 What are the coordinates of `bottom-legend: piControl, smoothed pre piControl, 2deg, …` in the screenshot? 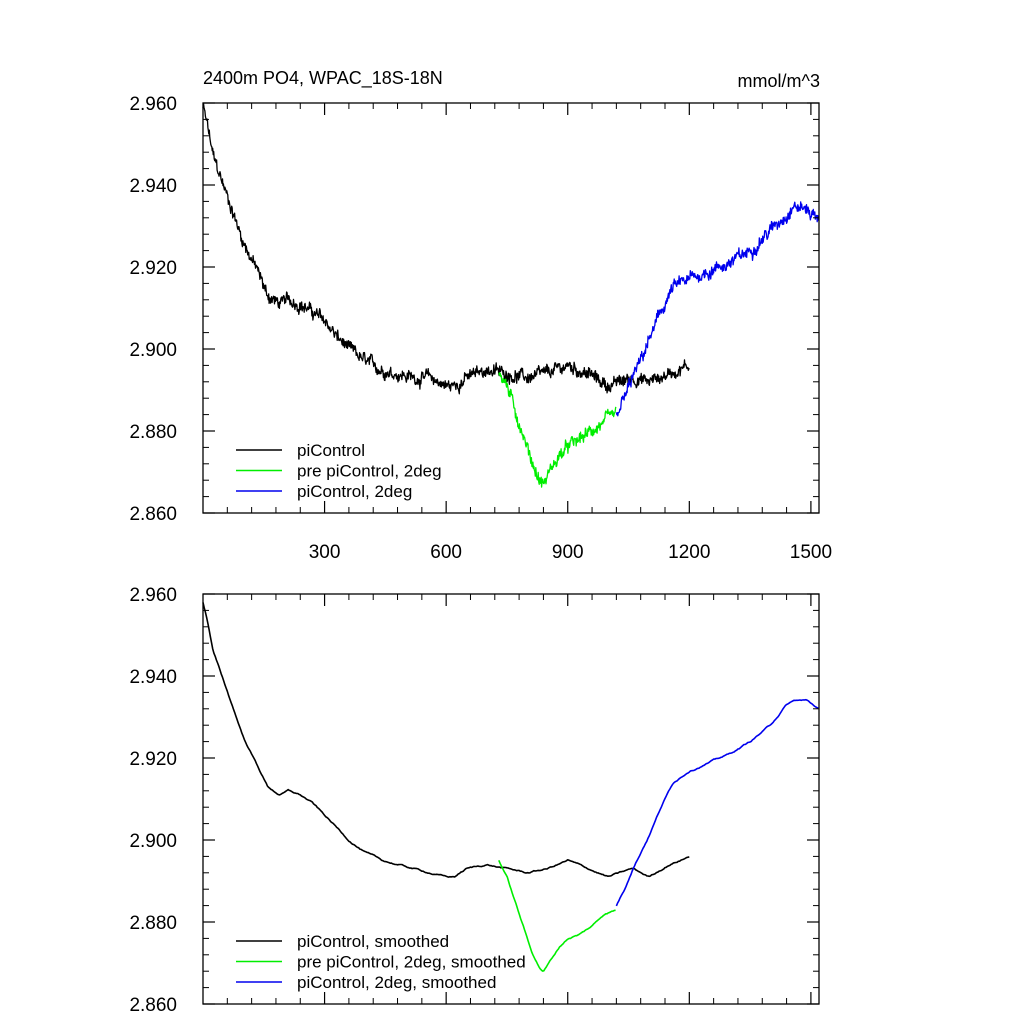 It's located at (381, 962).